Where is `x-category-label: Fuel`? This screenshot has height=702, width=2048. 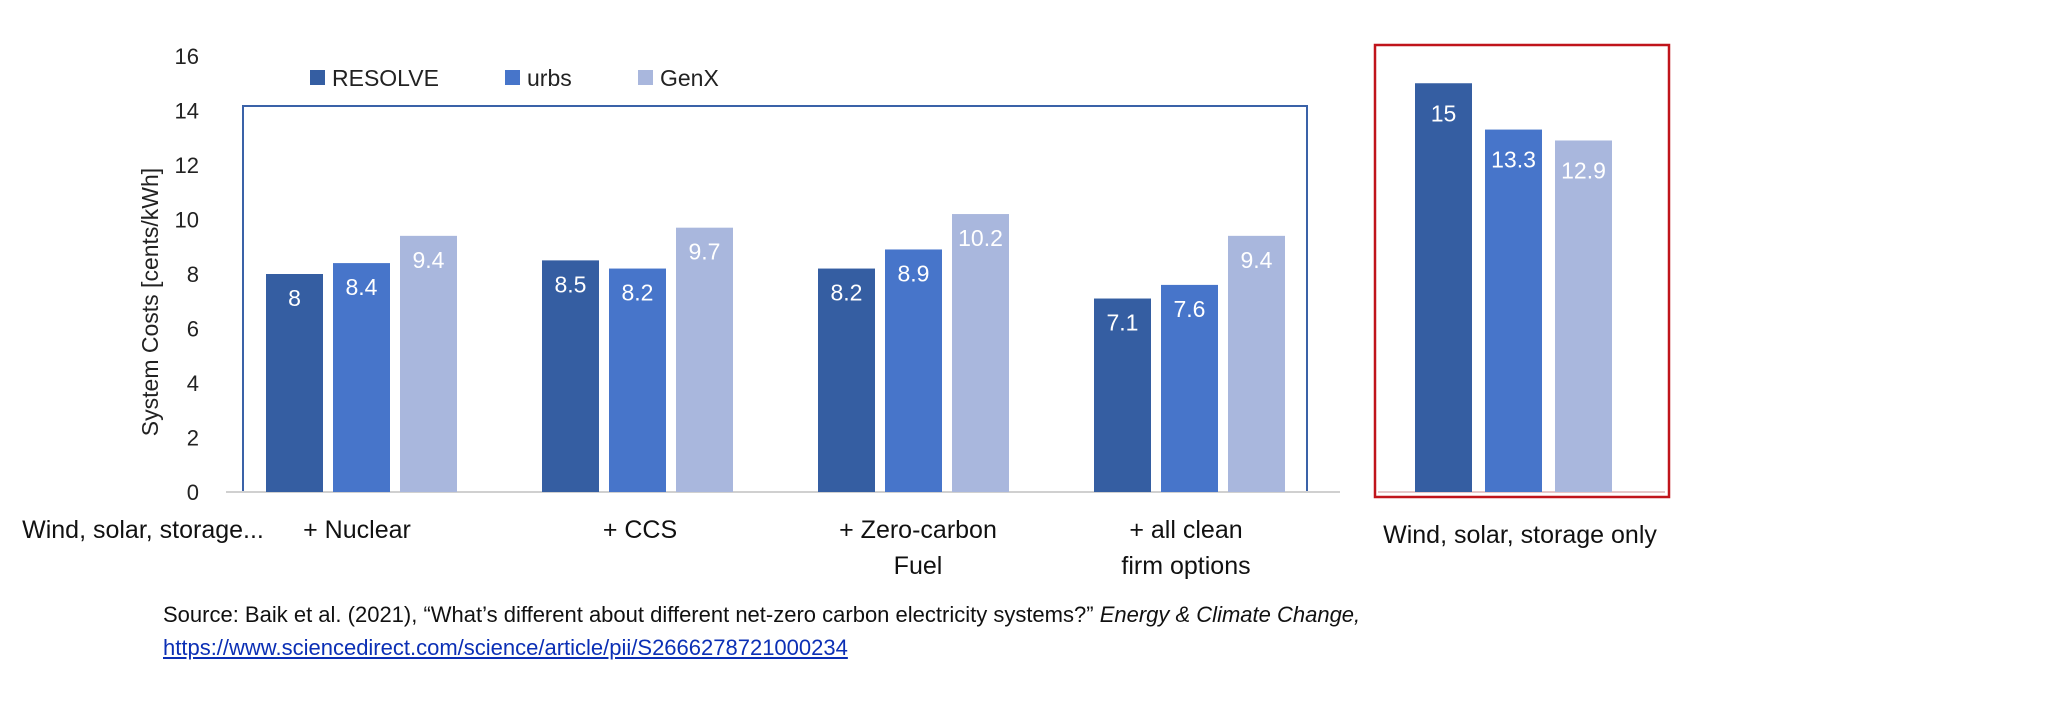 x-category-label: Fuel is located at coordinates (918, 566).